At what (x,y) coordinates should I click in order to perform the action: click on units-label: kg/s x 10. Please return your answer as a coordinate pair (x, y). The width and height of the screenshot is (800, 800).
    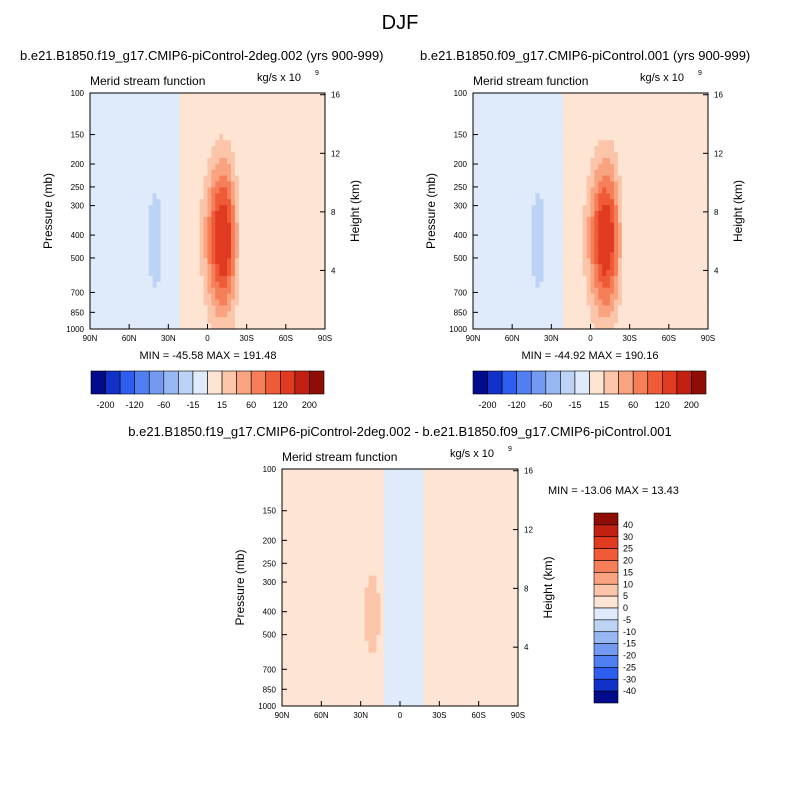
    Looking at the image, I should click on (279, 78).